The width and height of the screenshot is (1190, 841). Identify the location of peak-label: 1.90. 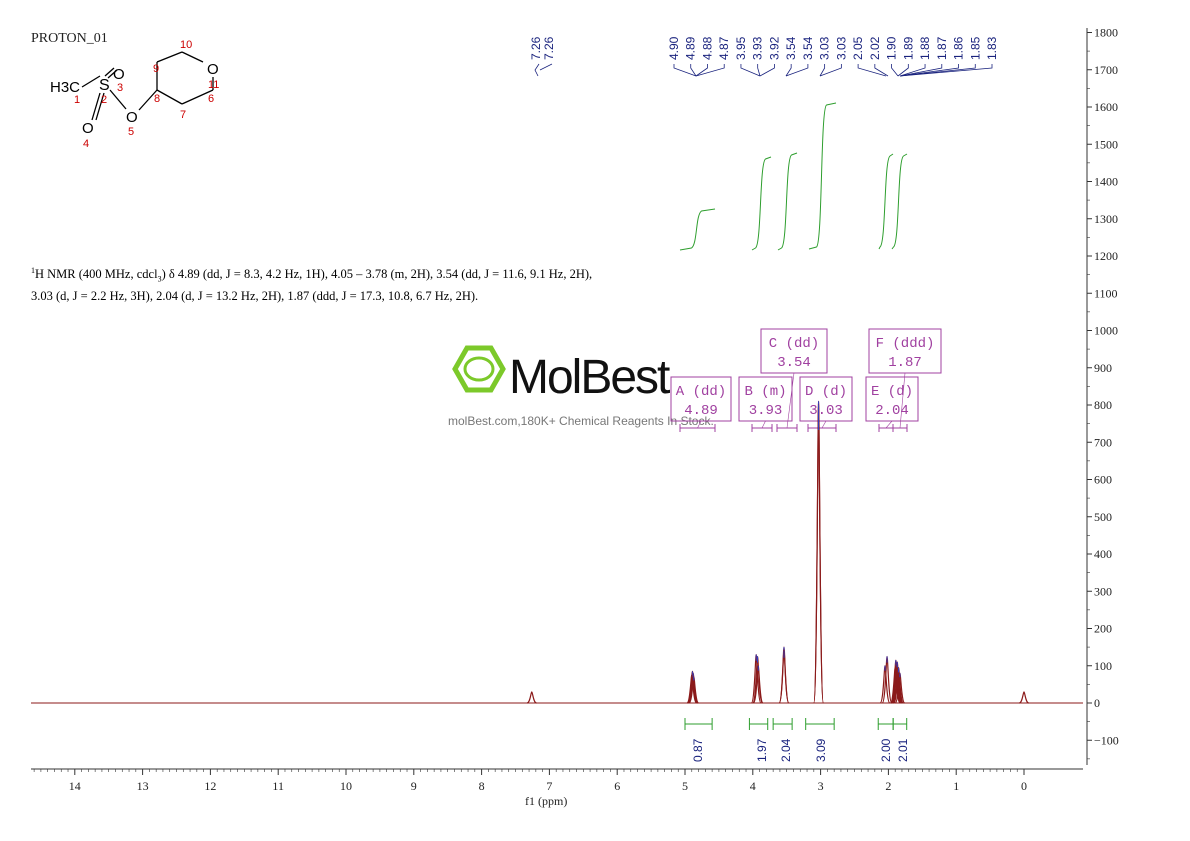
(892, 48).